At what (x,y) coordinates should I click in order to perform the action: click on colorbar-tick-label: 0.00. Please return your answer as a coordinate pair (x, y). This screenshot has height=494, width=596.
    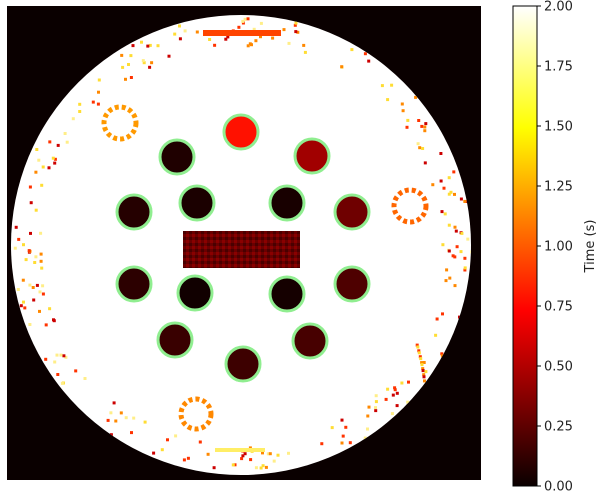
    Looking at the image, I should click on (558, 487).